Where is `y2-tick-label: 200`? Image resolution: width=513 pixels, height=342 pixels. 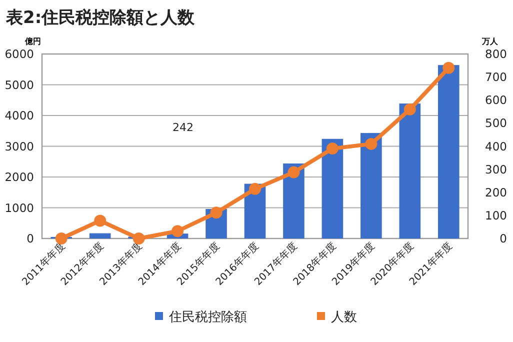
y2-tick-label: 200 is located at coordinates (496, 192).